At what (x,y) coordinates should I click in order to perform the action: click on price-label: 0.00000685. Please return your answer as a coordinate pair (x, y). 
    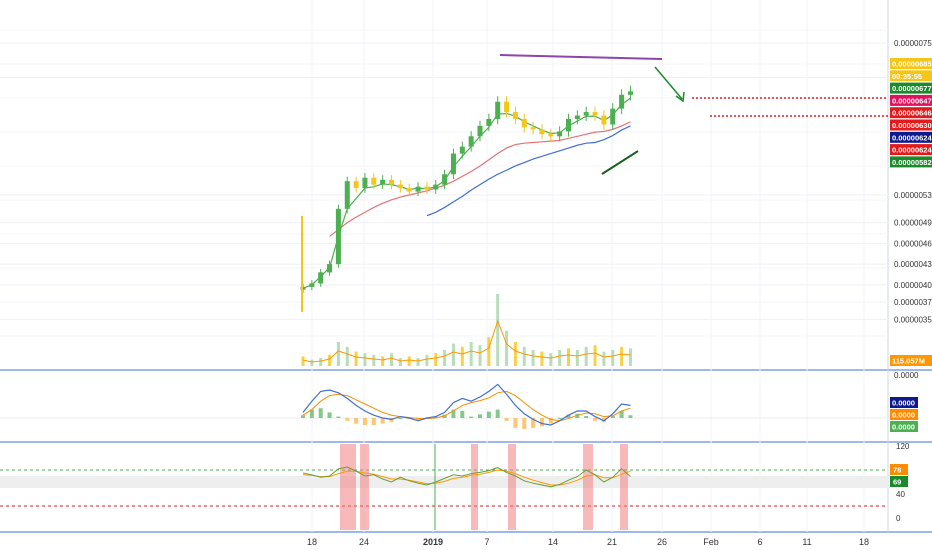
    Looking at the image, I should click on (912, 64).